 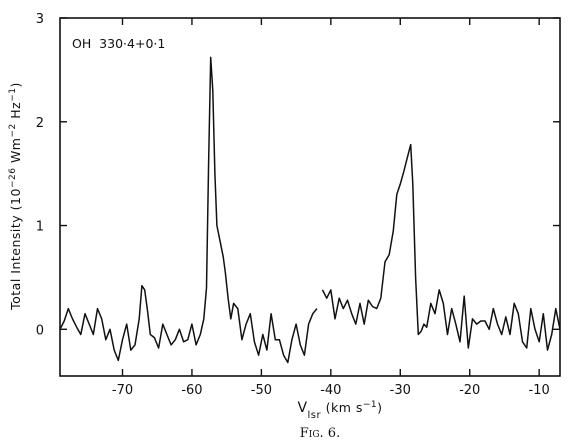 What do you see at coordinates (191, 390) in the screenshot?
I see `x-tick-label: -60` at bounding box center [191, 390].